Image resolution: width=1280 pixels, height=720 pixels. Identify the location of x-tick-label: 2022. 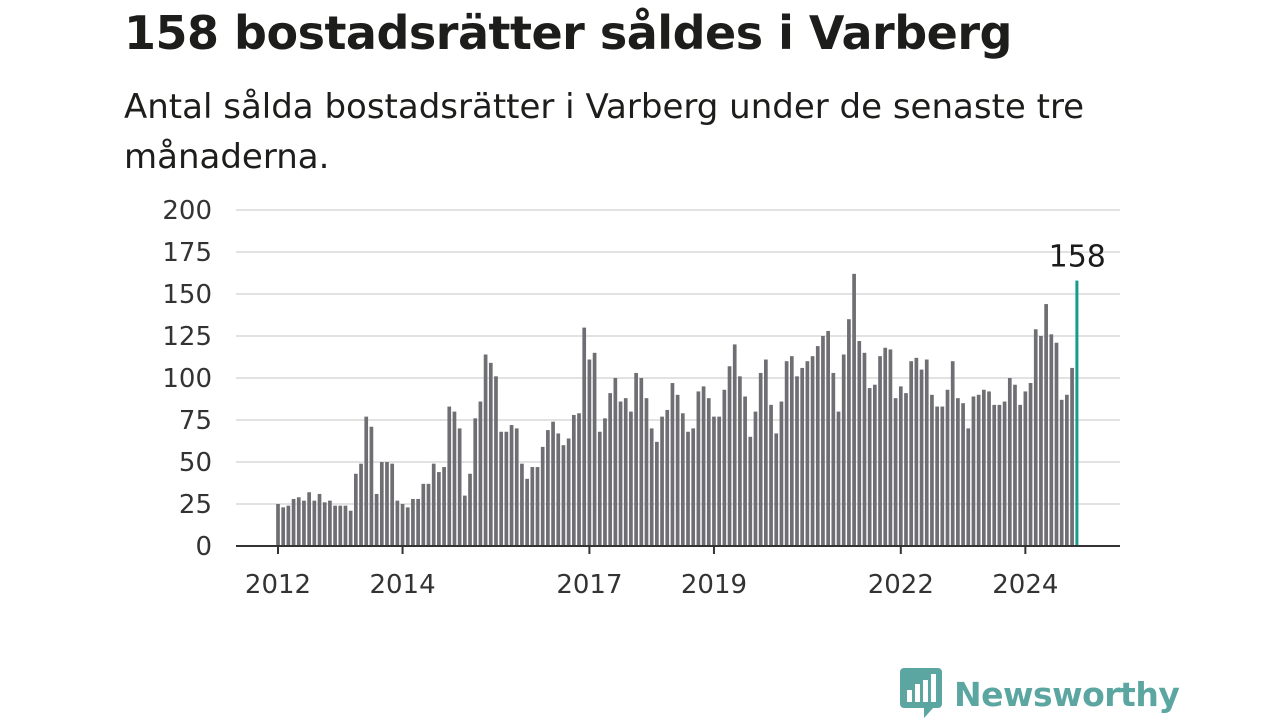
(901, 585).